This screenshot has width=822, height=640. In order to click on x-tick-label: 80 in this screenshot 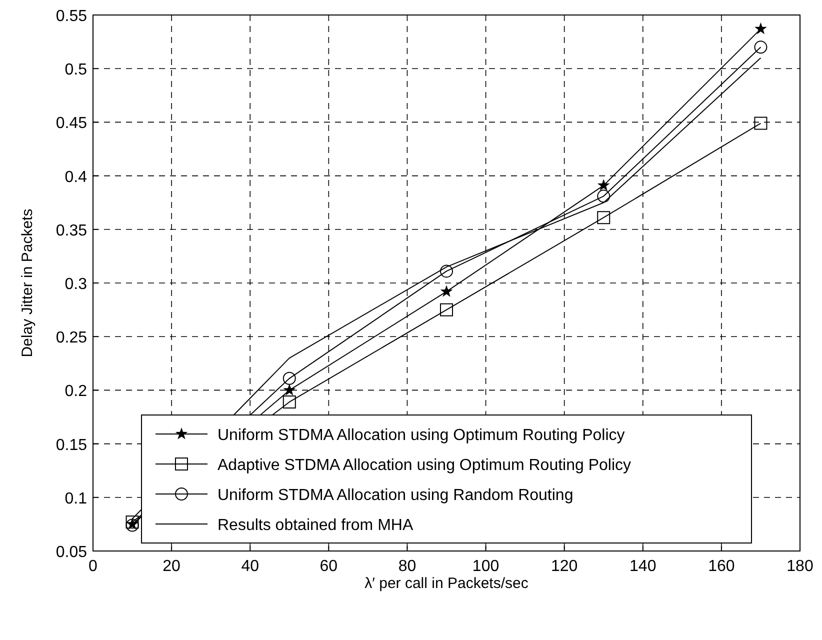, I will do `click(407, 566)`.